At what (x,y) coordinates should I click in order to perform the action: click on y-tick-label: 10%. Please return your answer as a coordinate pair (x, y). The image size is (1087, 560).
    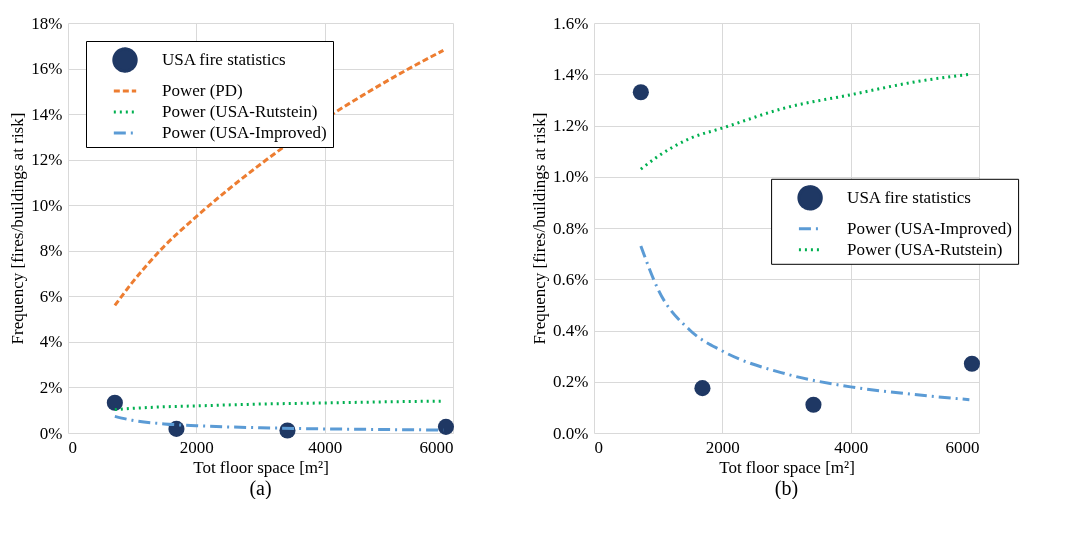
    Looking at the image, I should click on (47, 205).